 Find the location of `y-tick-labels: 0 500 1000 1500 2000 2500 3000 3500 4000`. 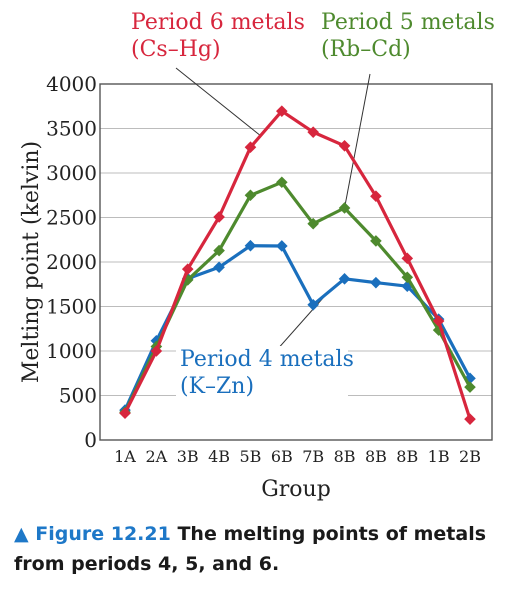

y-tick-labels: 0 500 1000 1500 2000 2500 3000 3500 4000 is located at coordinates (71, 262).